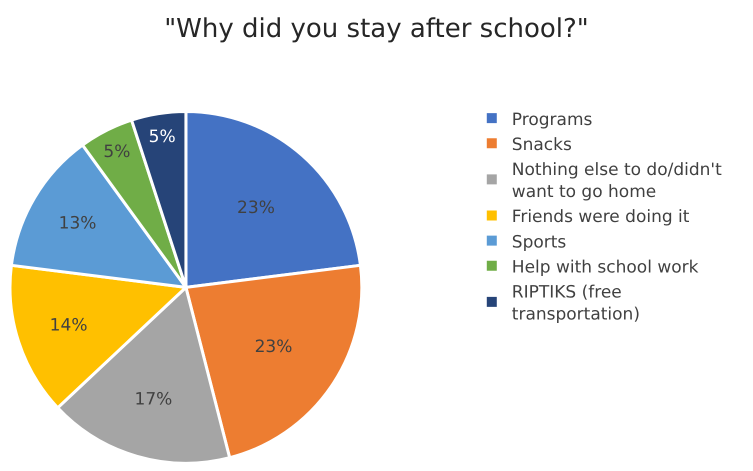  Describe the element at coordinates (153, 399) in the screenshot. I see `data-label: 17%` at that location.